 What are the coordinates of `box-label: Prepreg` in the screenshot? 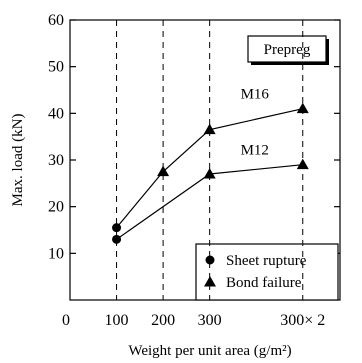 It's located at (287, 50).